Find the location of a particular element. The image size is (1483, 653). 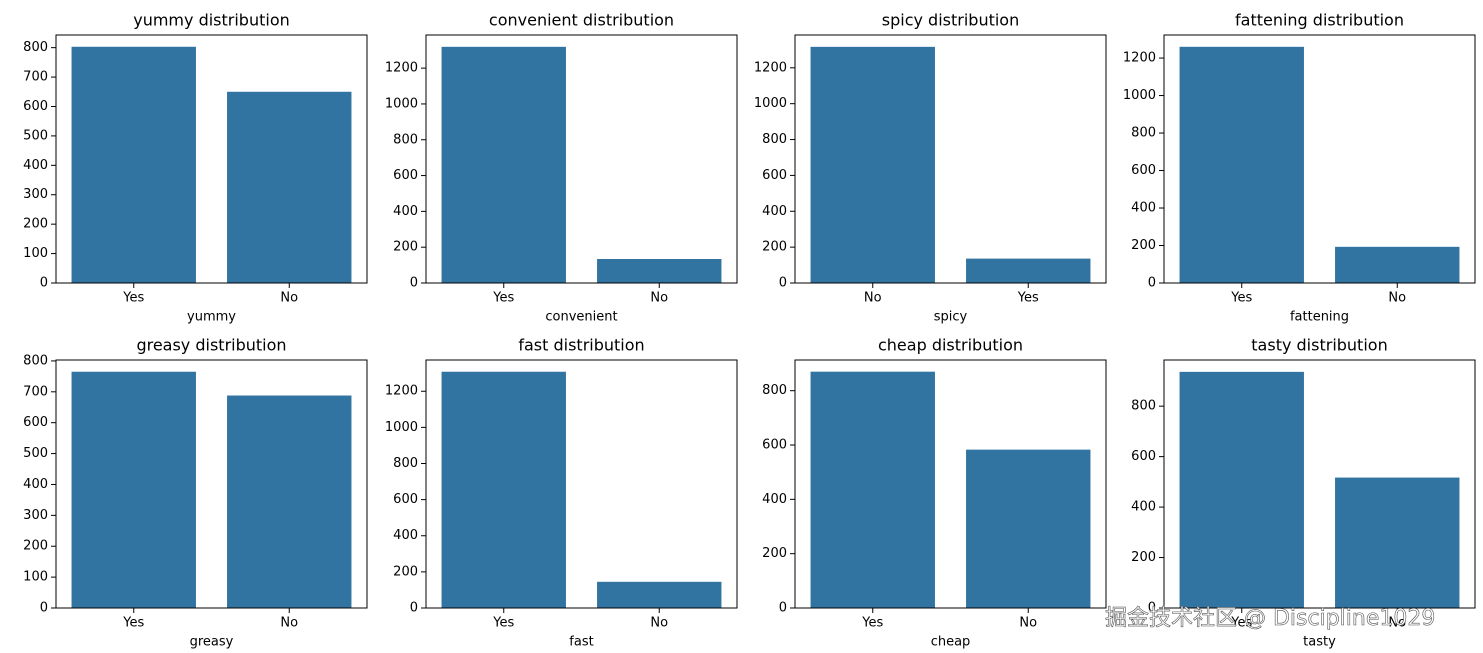

chart-title: spicy distribution is located at coordinates (950, 20).